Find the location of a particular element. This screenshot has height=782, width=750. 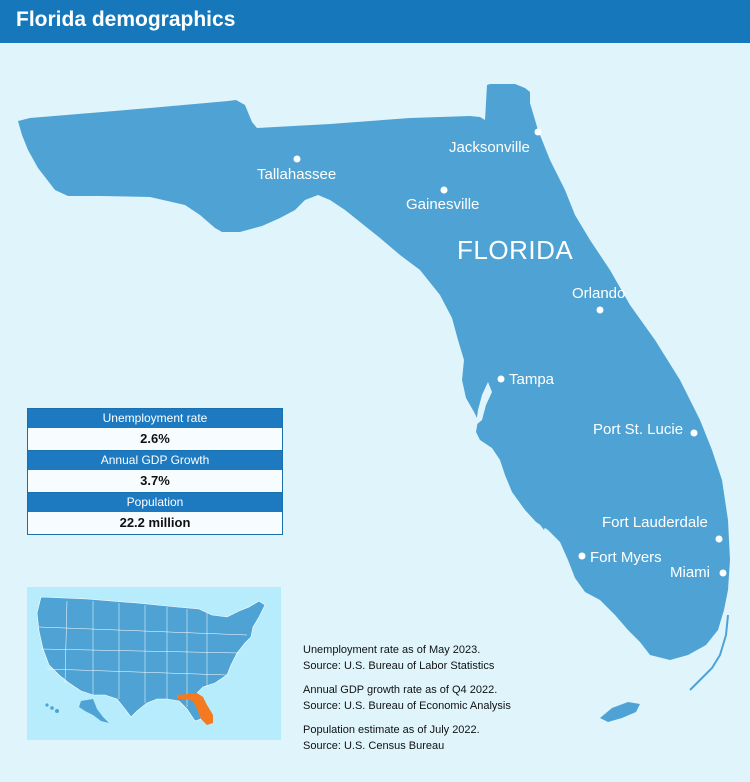

port-st-lucie-dot is located at coordinates (694, 433).